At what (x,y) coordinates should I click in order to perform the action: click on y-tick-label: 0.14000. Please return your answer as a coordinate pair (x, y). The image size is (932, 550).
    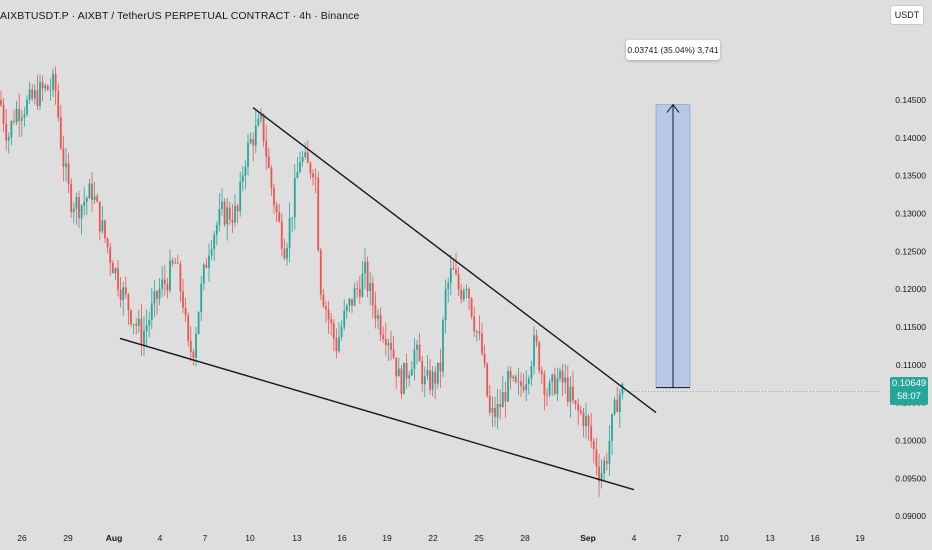
    Looking at the image, I should click on (910, 138).